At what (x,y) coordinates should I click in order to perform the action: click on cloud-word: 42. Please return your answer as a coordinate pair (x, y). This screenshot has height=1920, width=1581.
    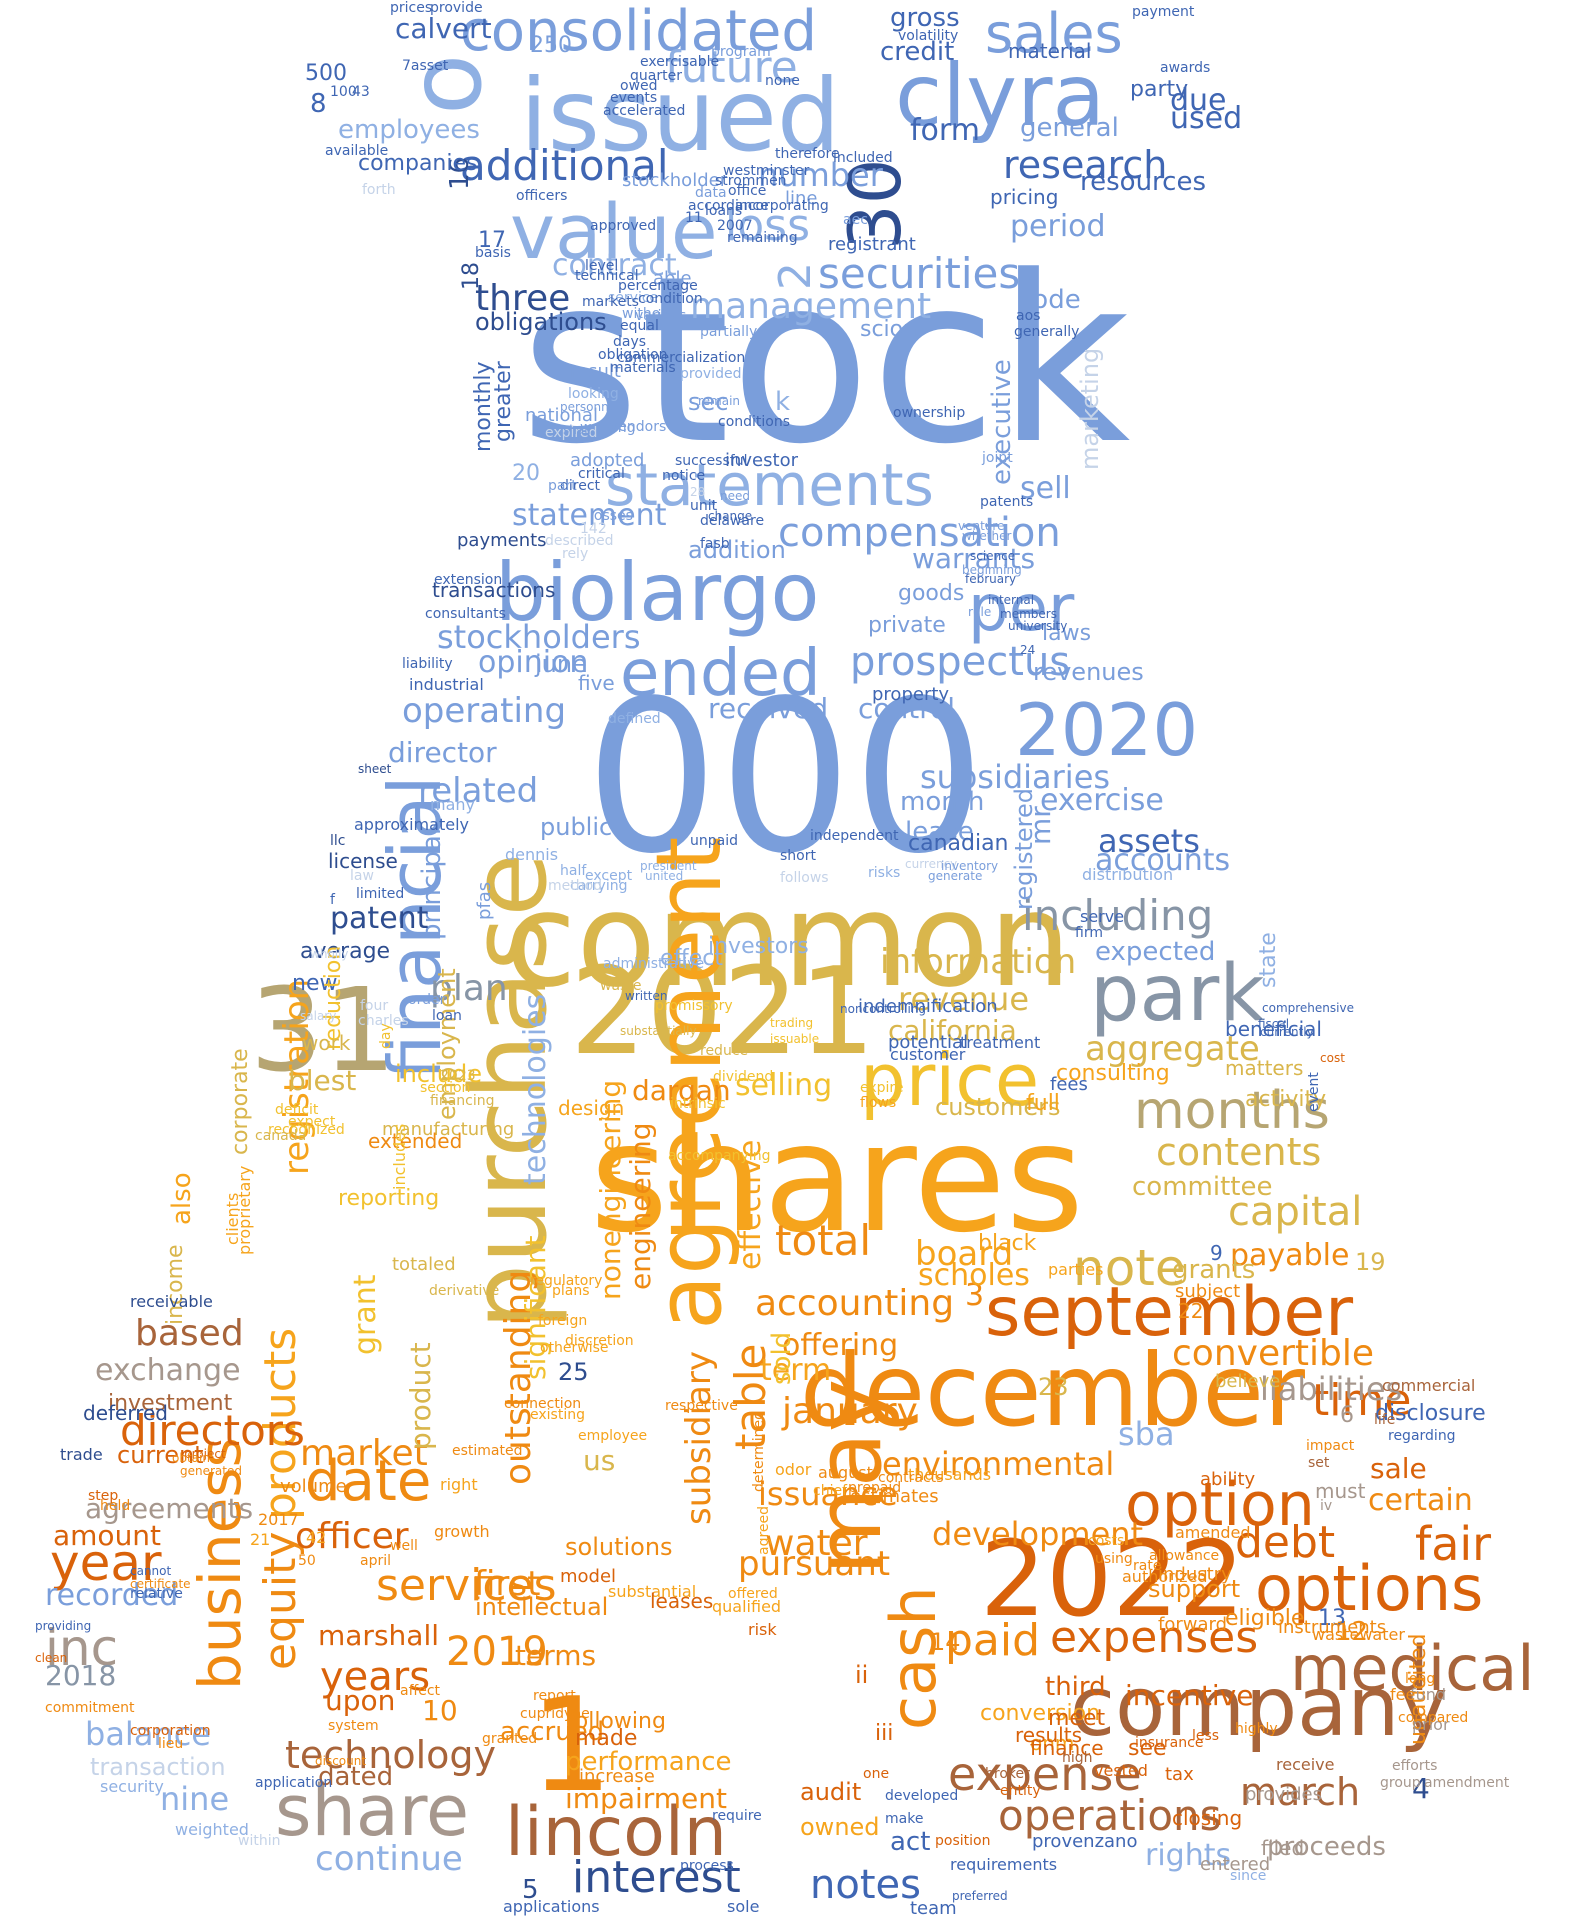
    Looking at the image, I should click on (316, 1537).